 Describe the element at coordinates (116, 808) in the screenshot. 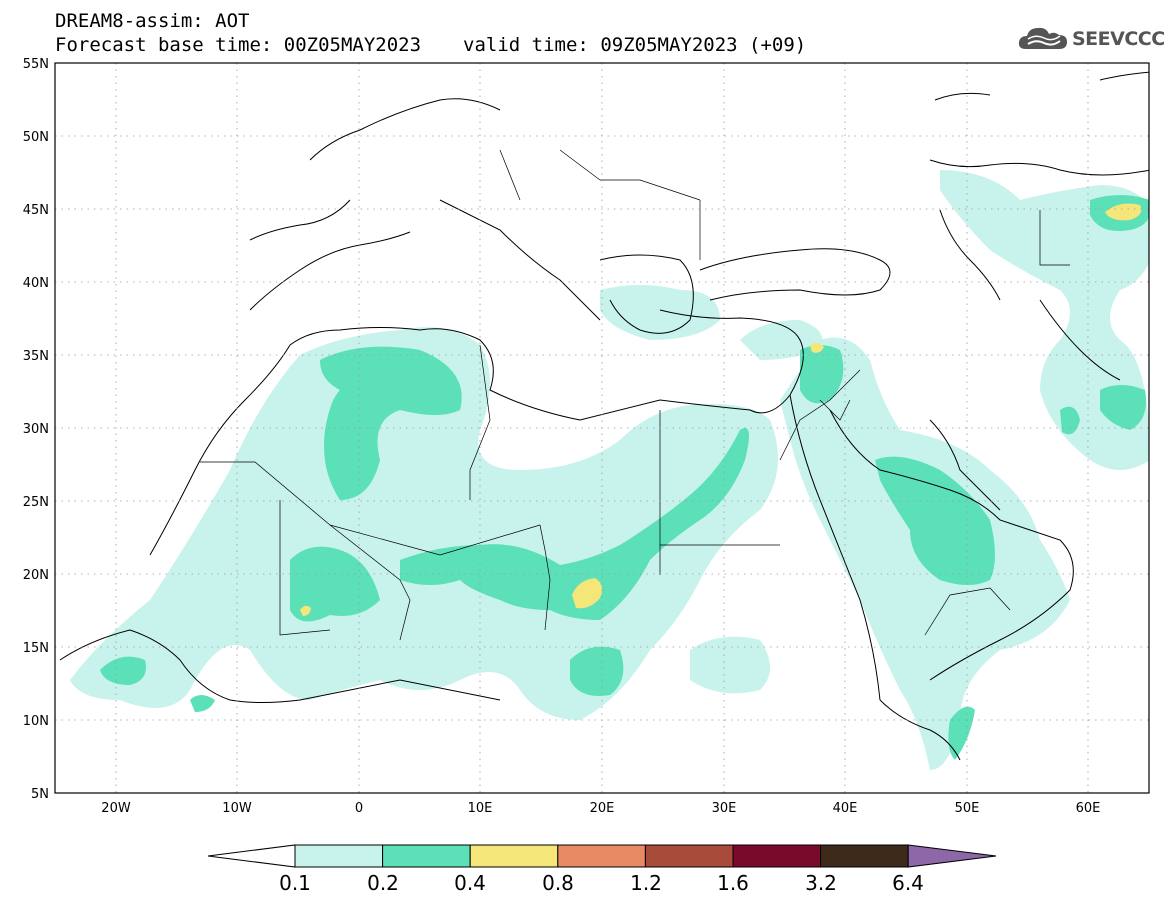

I see `lon-tick: 20W` at that location.